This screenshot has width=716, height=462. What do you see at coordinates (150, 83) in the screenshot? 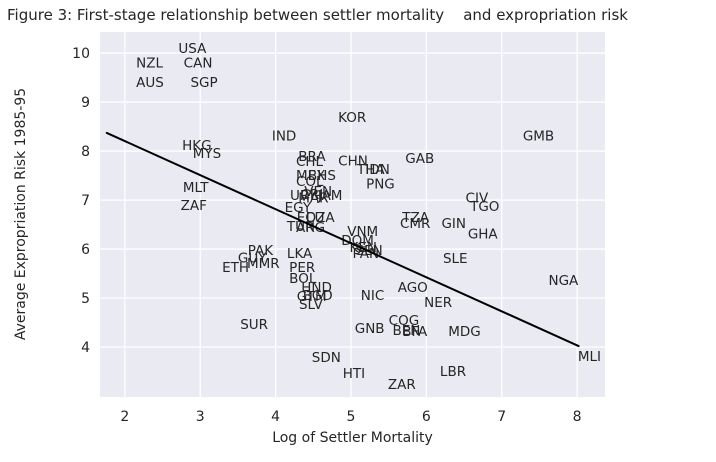
I see `country-label: AUS` at bounding box center [150, 83].